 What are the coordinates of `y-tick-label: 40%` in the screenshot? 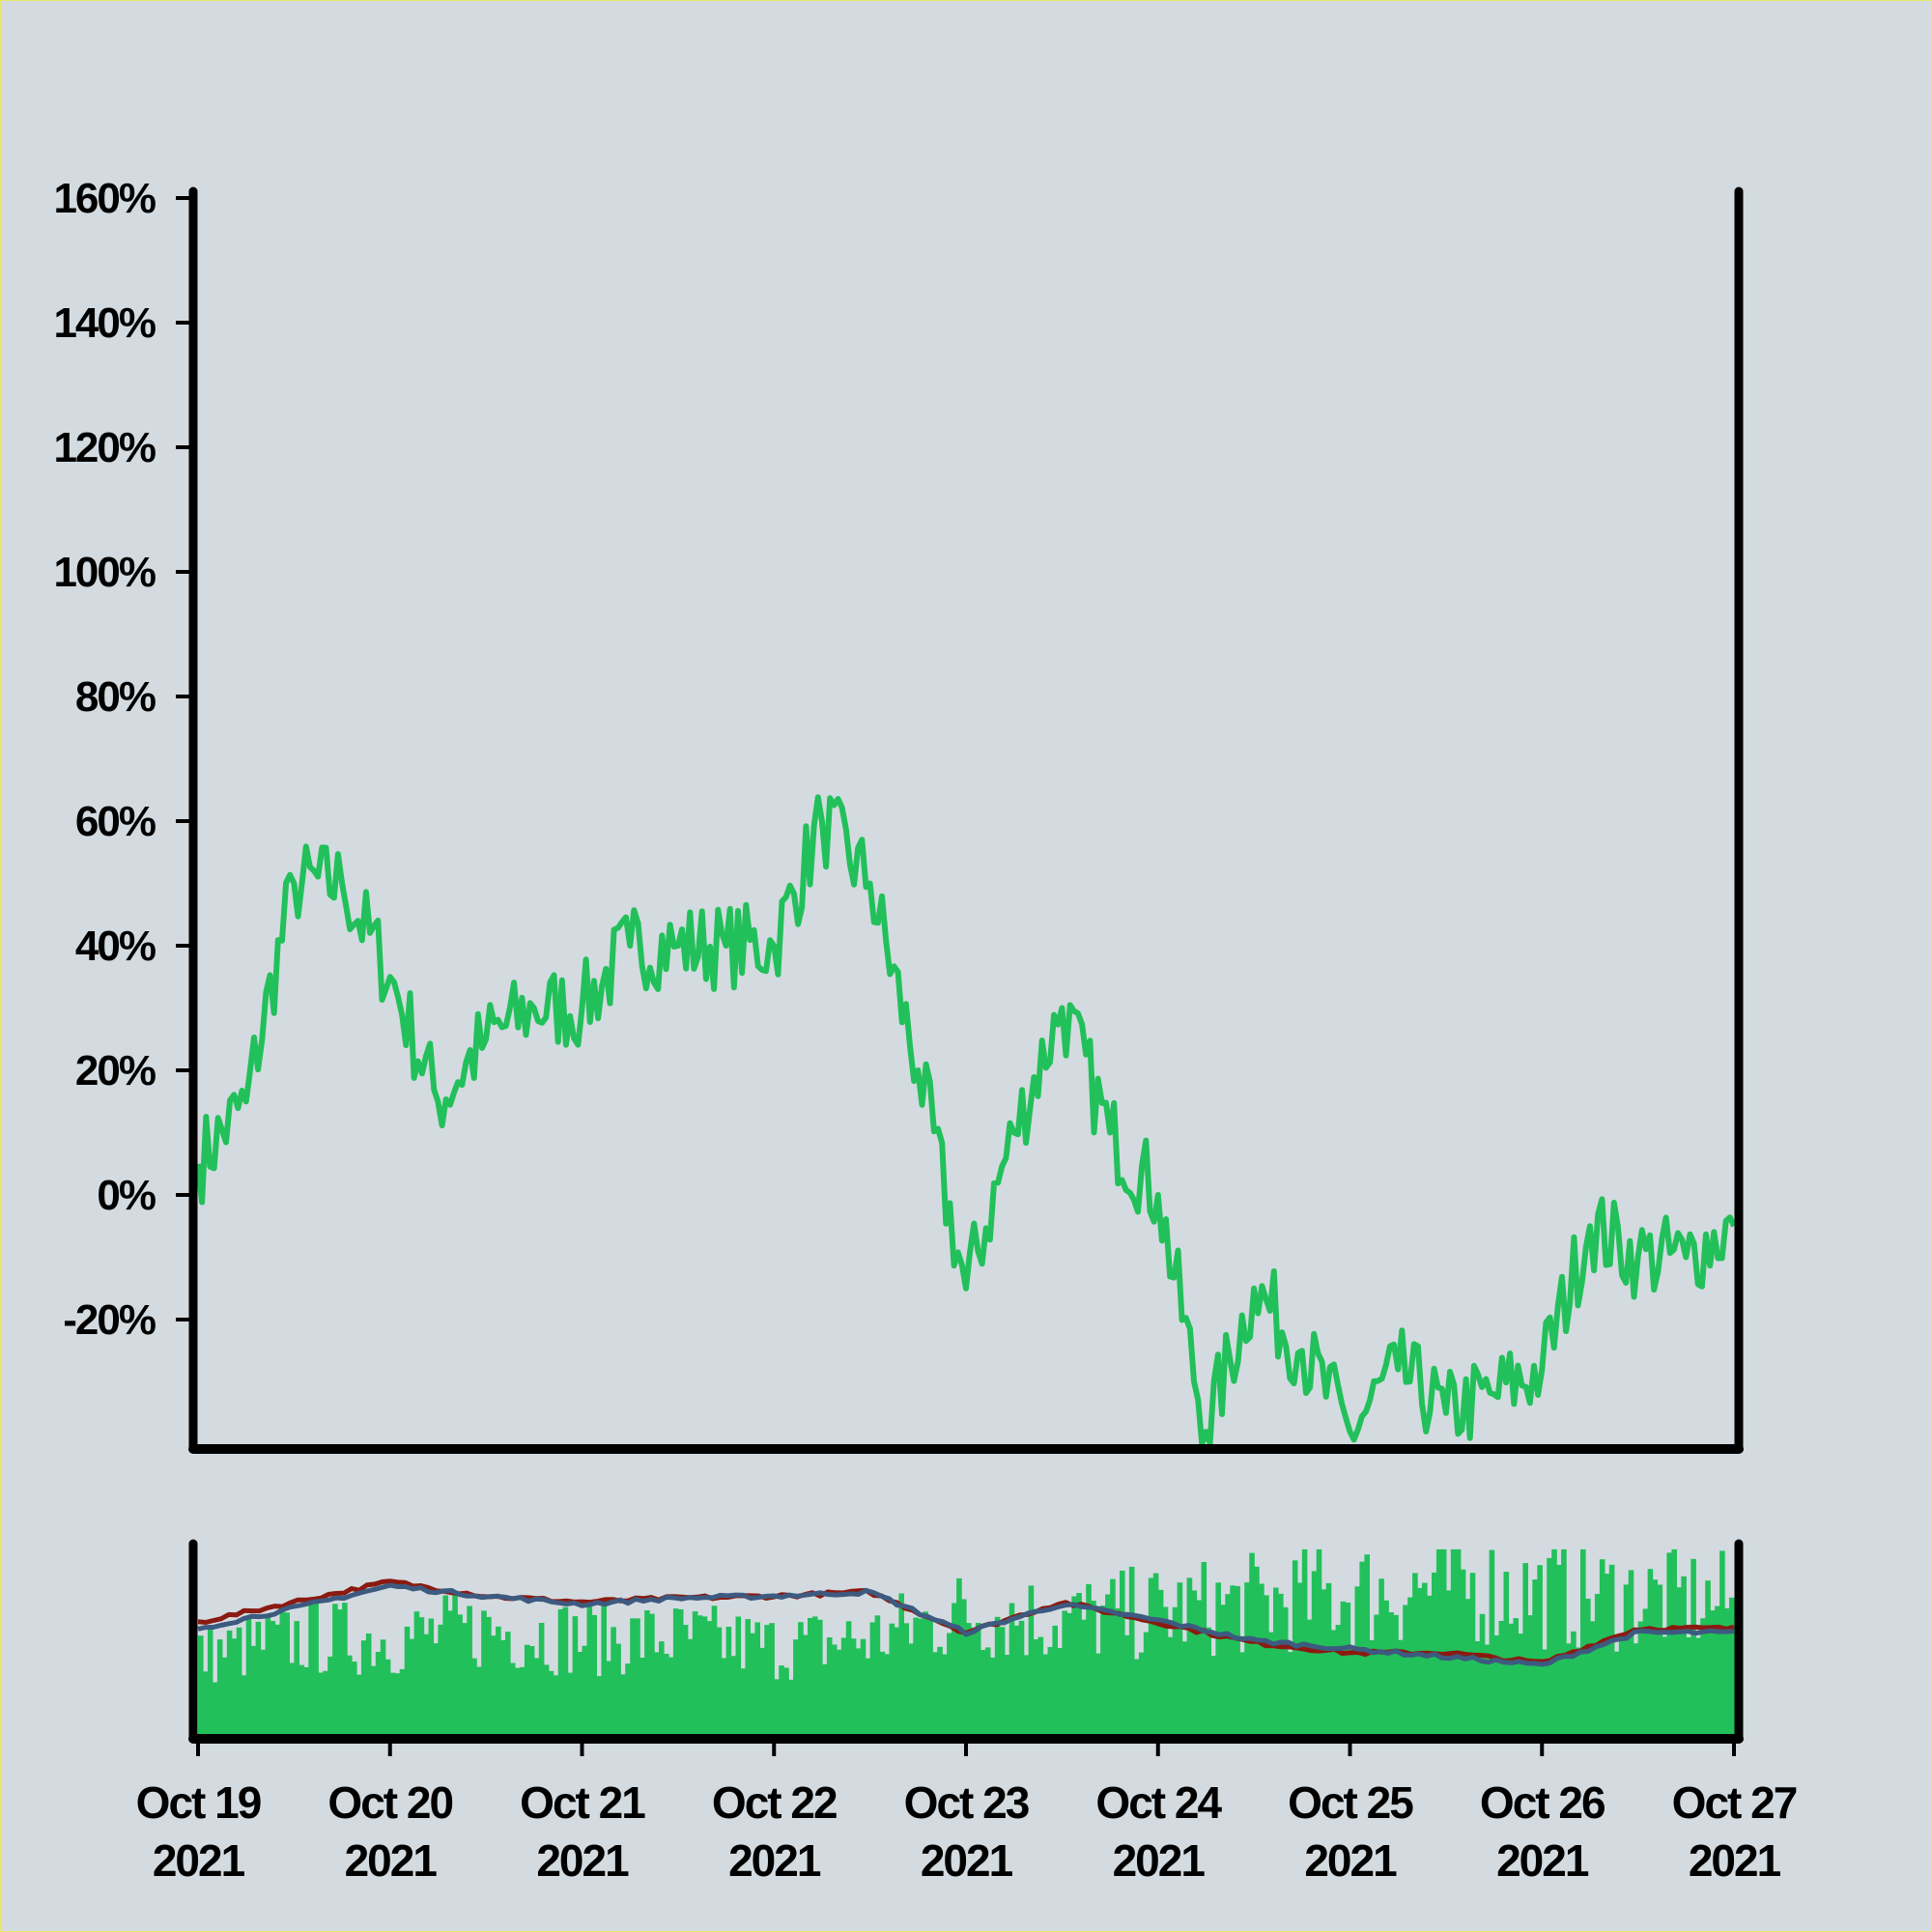 It's located at (115, 946).